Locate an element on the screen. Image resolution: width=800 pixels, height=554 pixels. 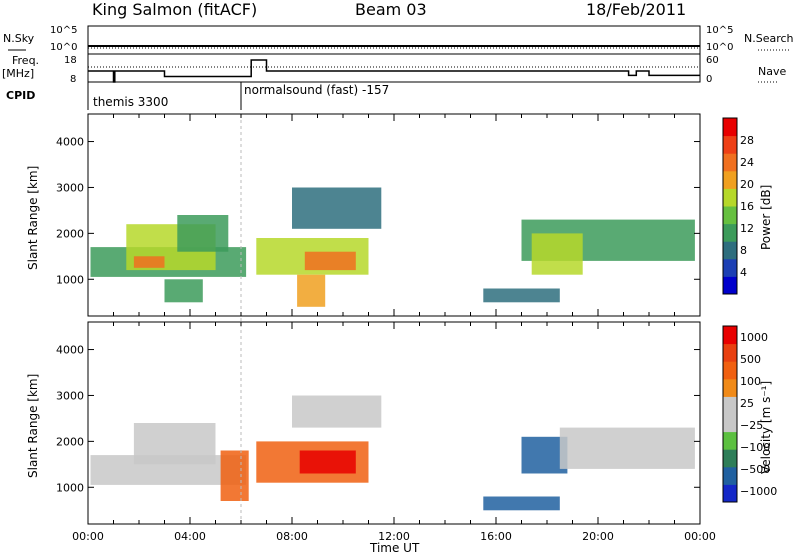
velocity-colorbar-tick-1: 500 is located at coordinates (750, 359).